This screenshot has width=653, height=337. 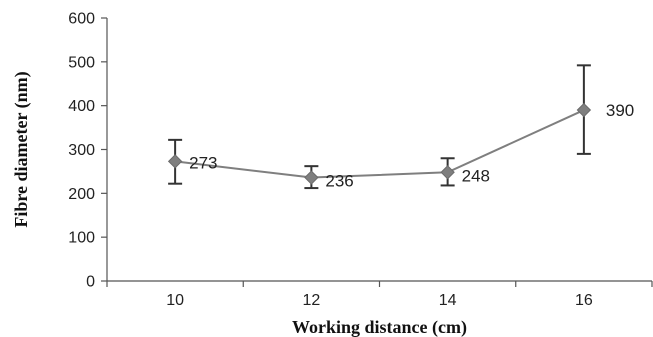 What do you see at coordinates (81, 238) in the screenshot?
I see `y-tick-label: 100` at bounding box center [81, 238].